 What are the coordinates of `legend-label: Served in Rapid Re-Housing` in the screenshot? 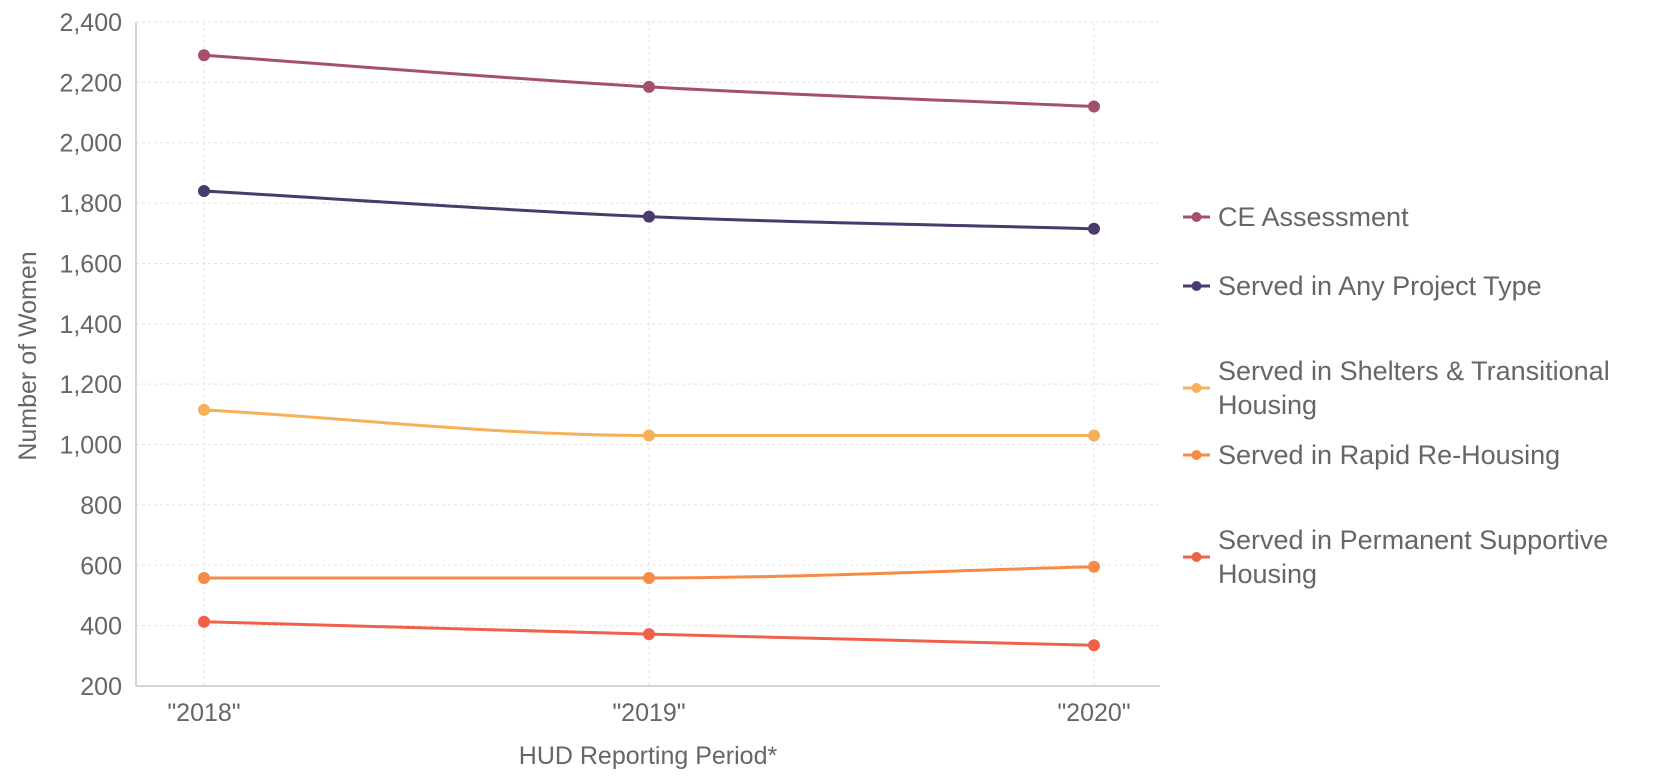 It's located at (1389, 455).